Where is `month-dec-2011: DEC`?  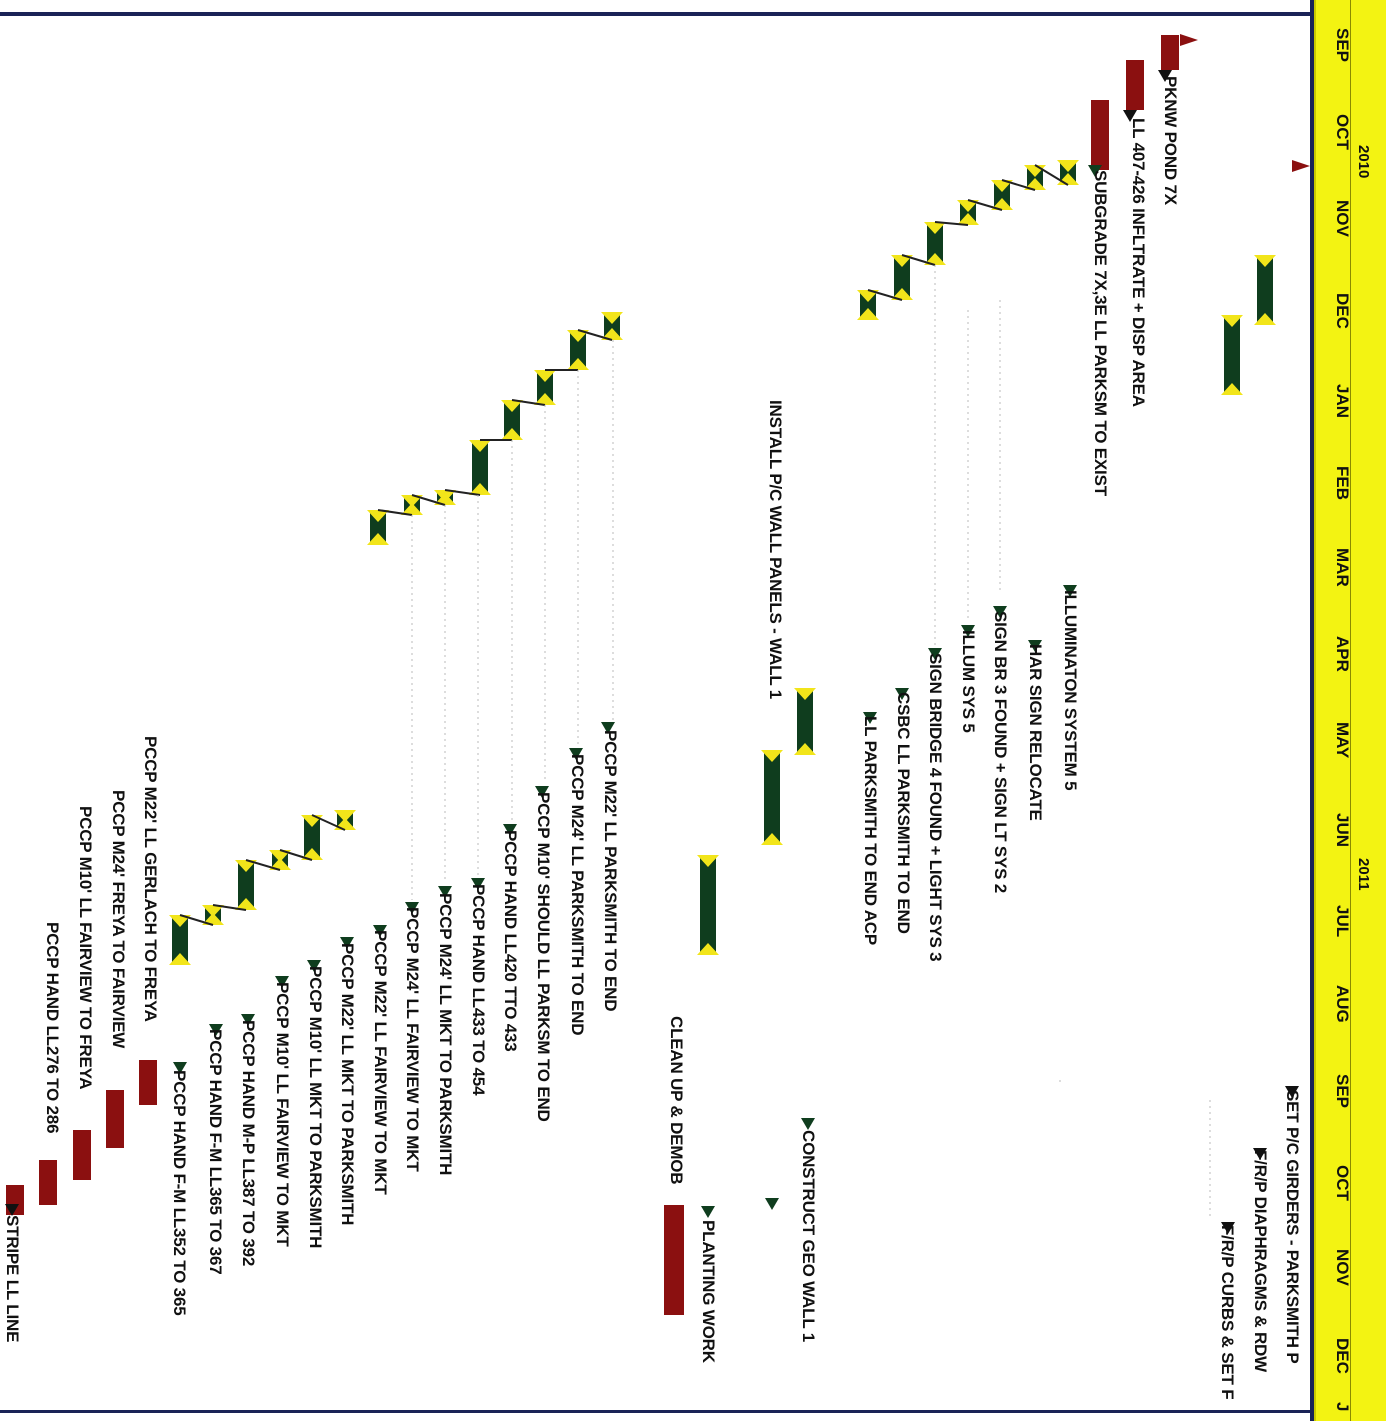 month-dec-2011: DEC is located at coordinates (1342, 1356).